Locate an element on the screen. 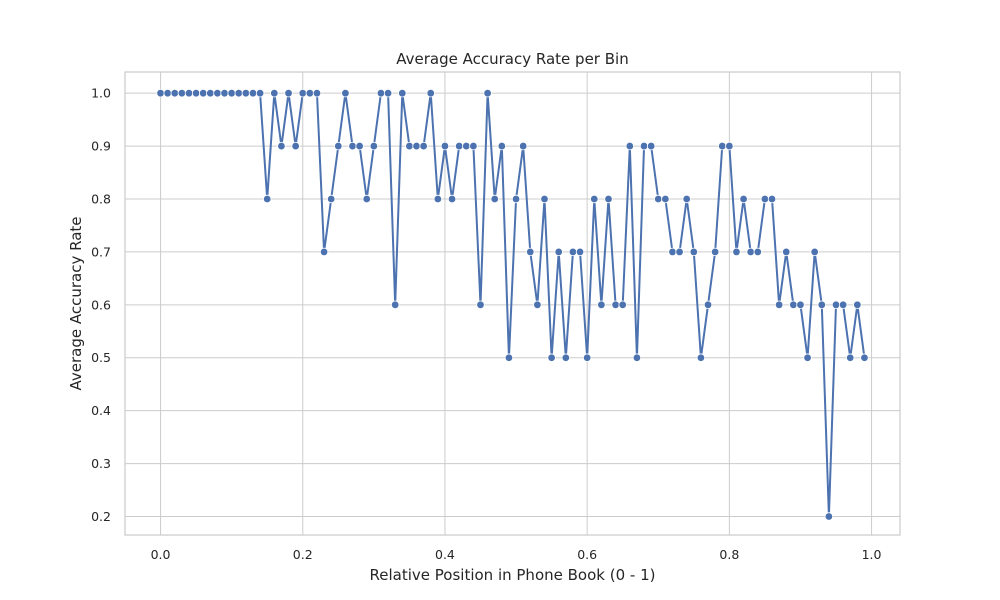 The image size is (1000, 600). x-axis-title: Relative Position in Phone Book (0 - 1) is located at coordinates (513, 575).